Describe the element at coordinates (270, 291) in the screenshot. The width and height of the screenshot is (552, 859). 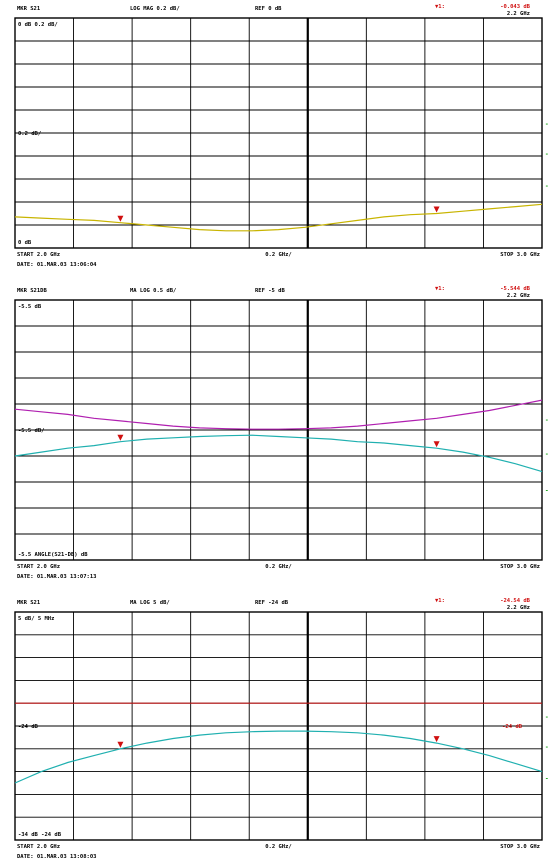
I see `header-right: REF -5 dB` at that location.